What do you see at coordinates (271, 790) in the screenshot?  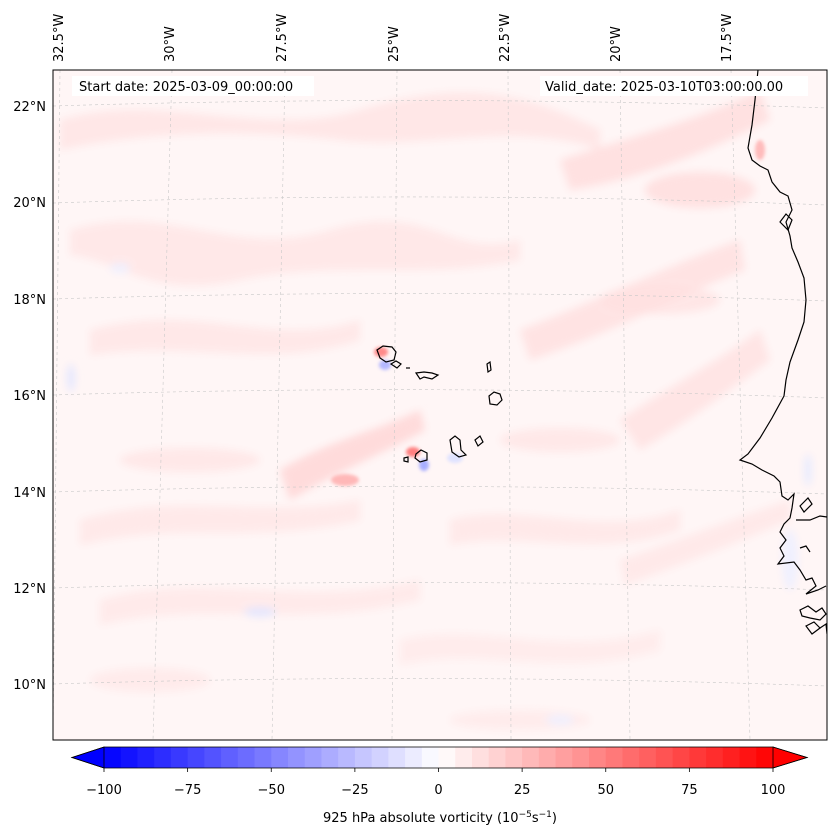 I see `colorbar-tick-label: −50` at bounding box center [271, 790].